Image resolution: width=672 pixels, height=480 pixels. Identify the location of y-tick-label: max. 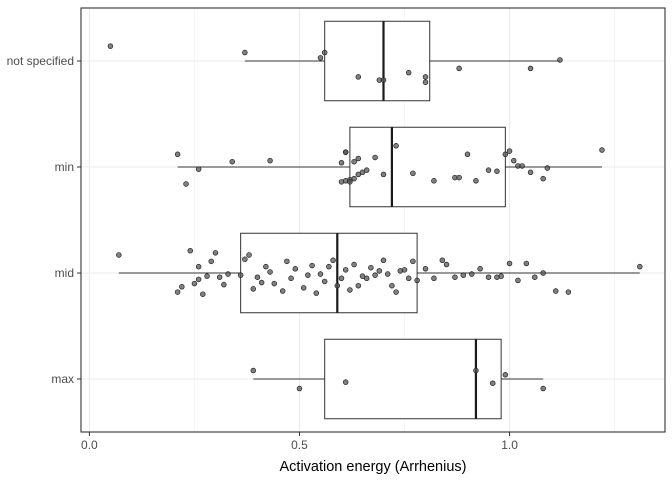
(62, 379).